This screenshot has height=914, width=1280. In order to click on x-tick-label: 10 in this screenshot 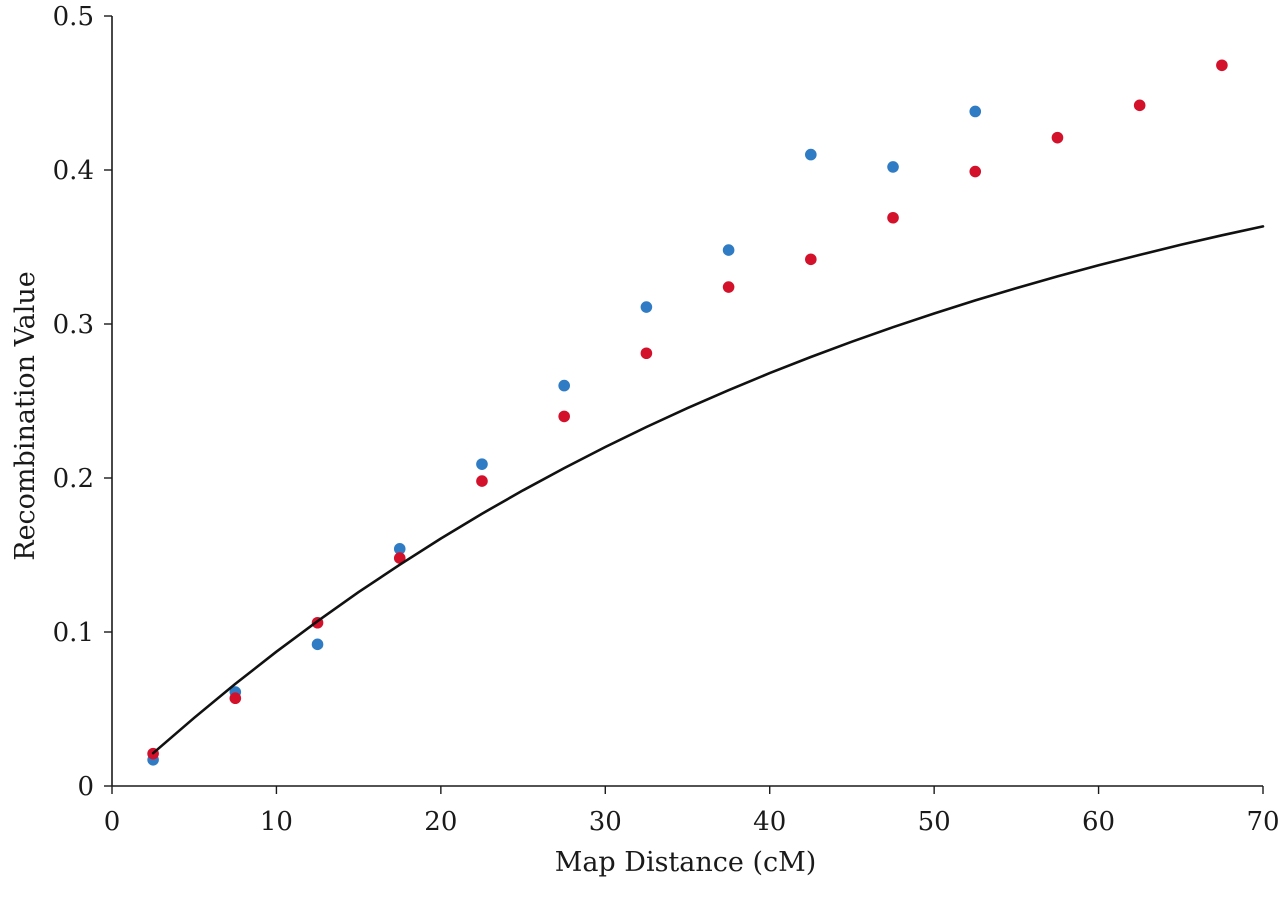, I will do `click(276, 822)`.